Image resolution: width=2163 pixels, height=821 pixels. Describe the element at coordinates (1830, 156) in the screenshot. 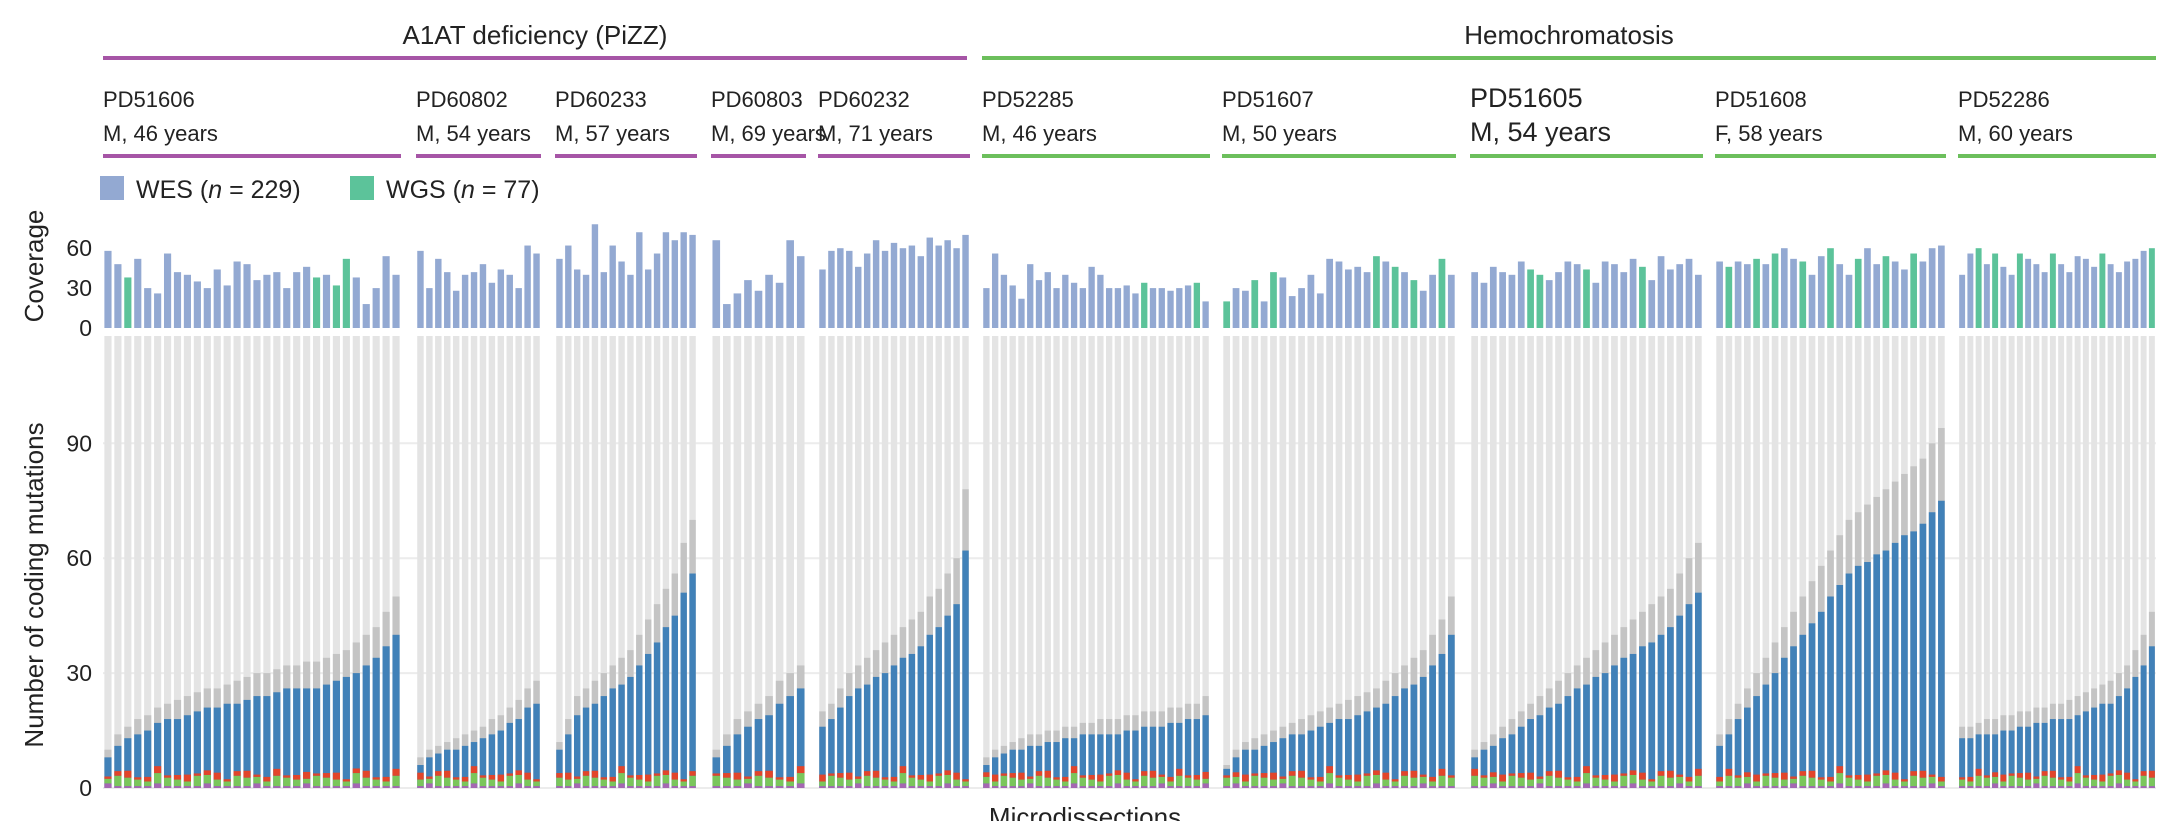

I see `patient-underline` at that location.